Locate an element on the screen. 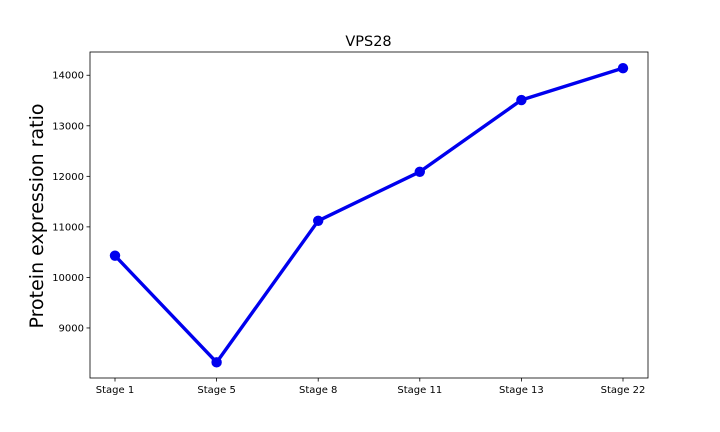 Image resolution: width=720 pixels, height=432 pixels. x-tick-label: Stage 5 is located at coordinates (216, 390).